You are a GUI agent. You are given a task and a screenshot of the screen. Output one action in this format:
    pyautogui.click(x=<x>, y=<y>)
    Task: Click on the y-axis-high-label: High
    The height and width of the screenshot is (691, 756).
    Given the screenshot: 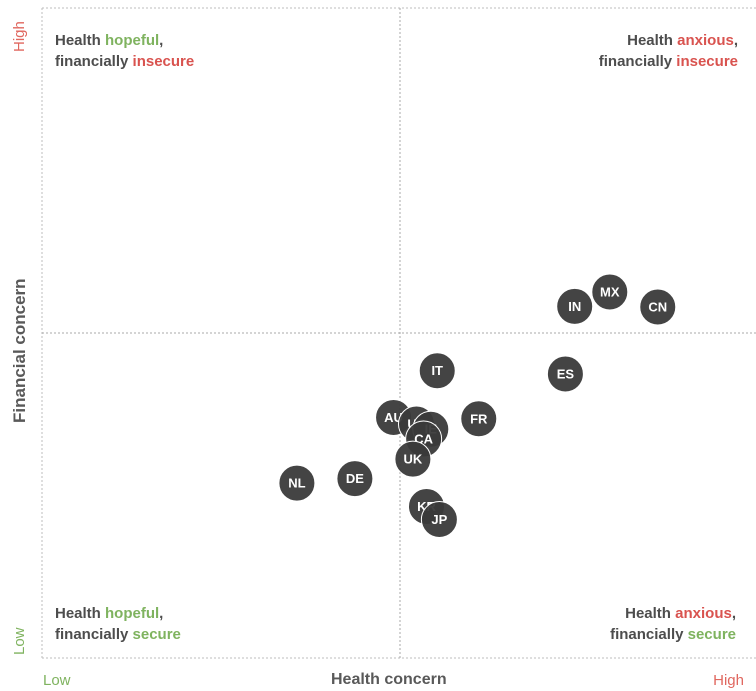 What is the action you would take?
    pyautogui.click(x=19, y=36)
    